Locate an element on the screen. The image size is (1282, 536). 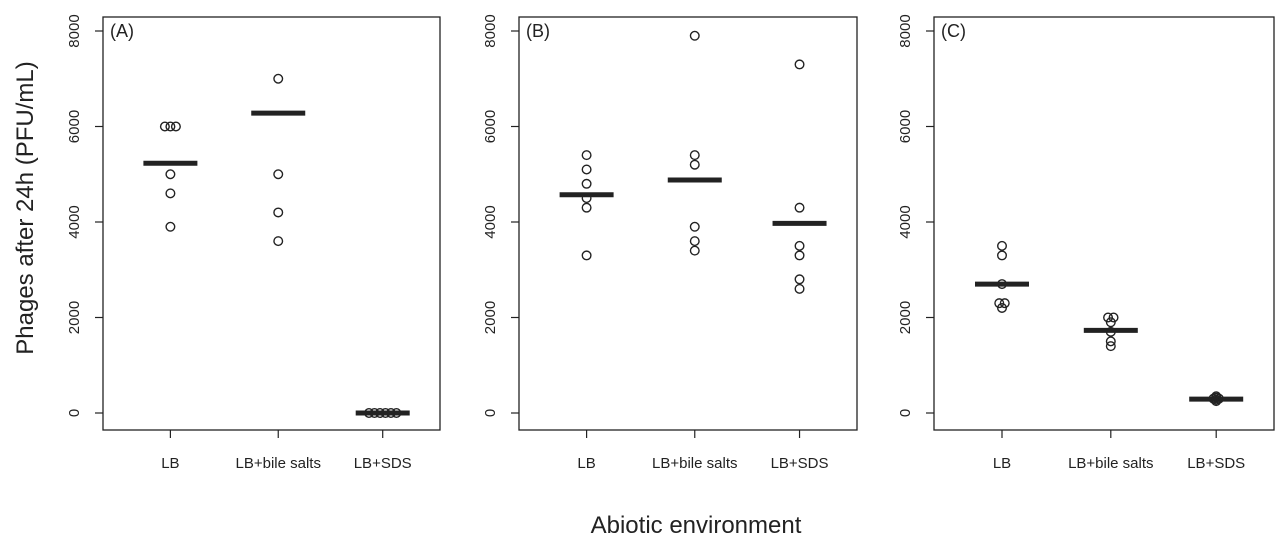
x-axis-label: Abiotic environment is located at coordinates (696, 524).